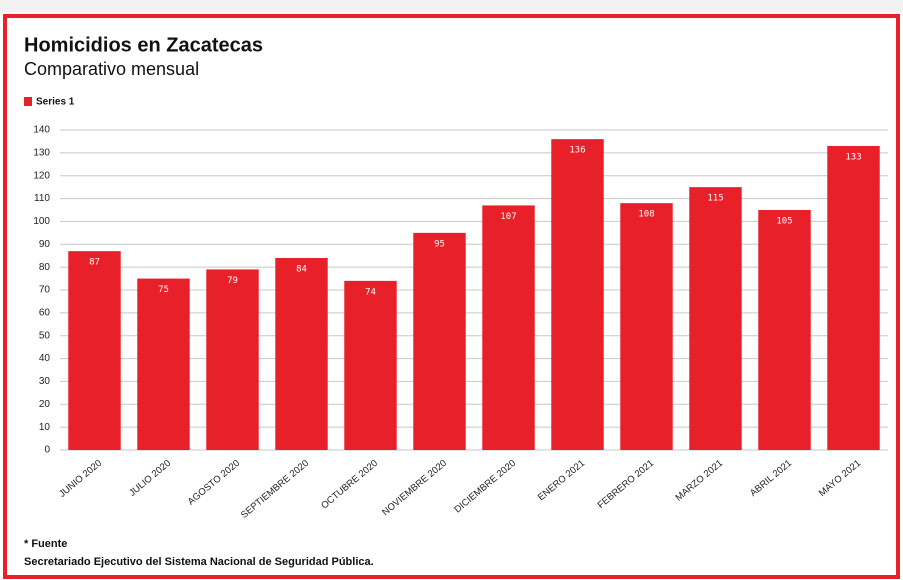 This screenshot has height=580, width=903. What do you see at coordinates (143, 45) in the screenshot?
I see `chart-title: Homicidios en Zacatecas` at bounding box center [143, 45].